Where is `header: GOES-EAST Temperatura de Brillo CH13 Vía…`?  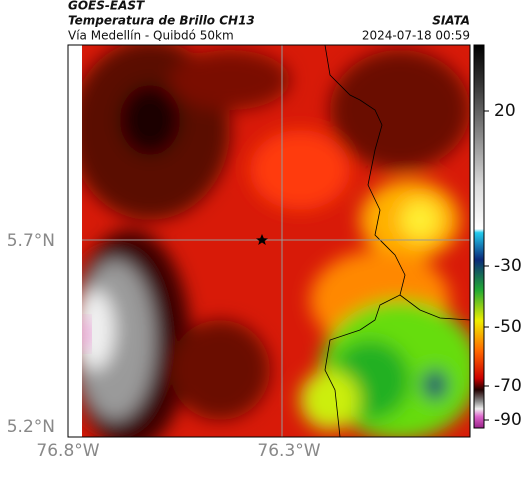 header: GOES-EAST Temperatura de Brillo CH13 Vía… is located at coordinates (269, 21).